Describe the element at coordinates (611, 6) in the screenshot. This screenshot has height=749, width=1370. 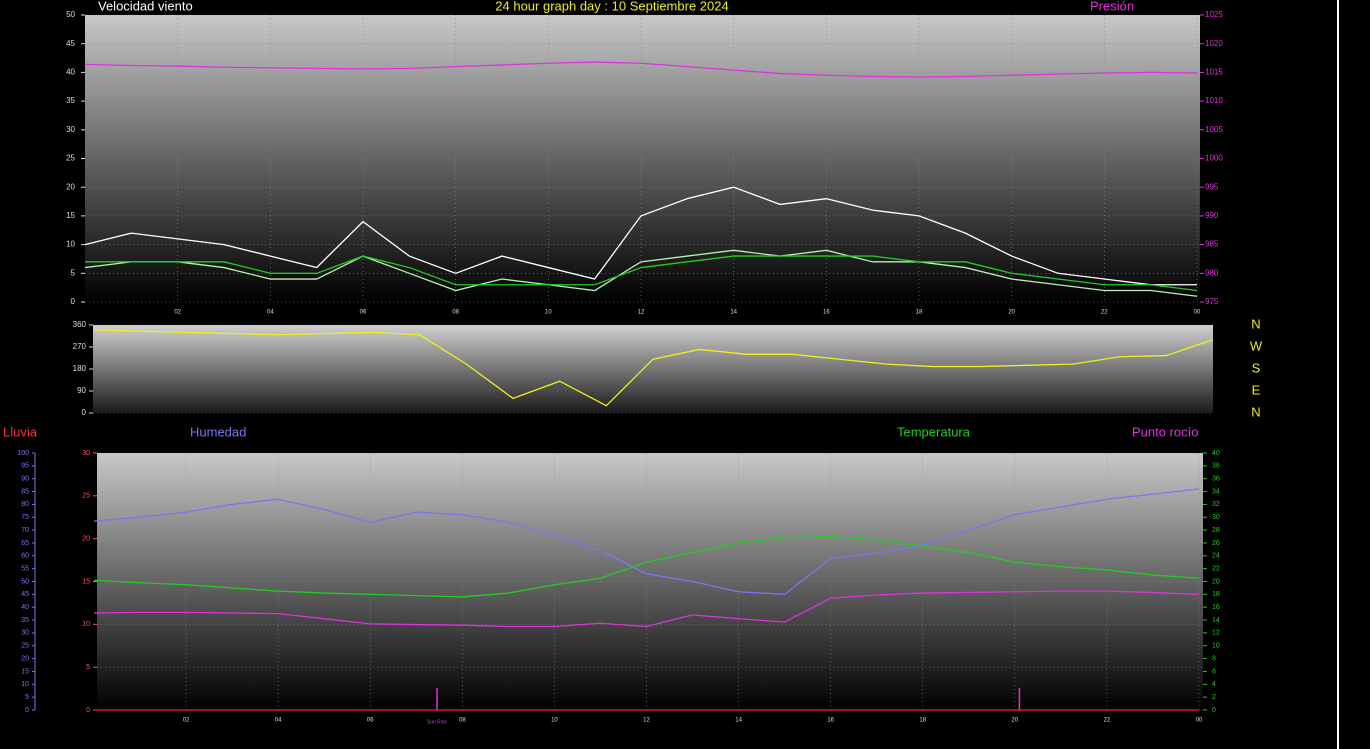
I see `title-text: 24 hour graph day : 10 Septiembre 2024` at that location.